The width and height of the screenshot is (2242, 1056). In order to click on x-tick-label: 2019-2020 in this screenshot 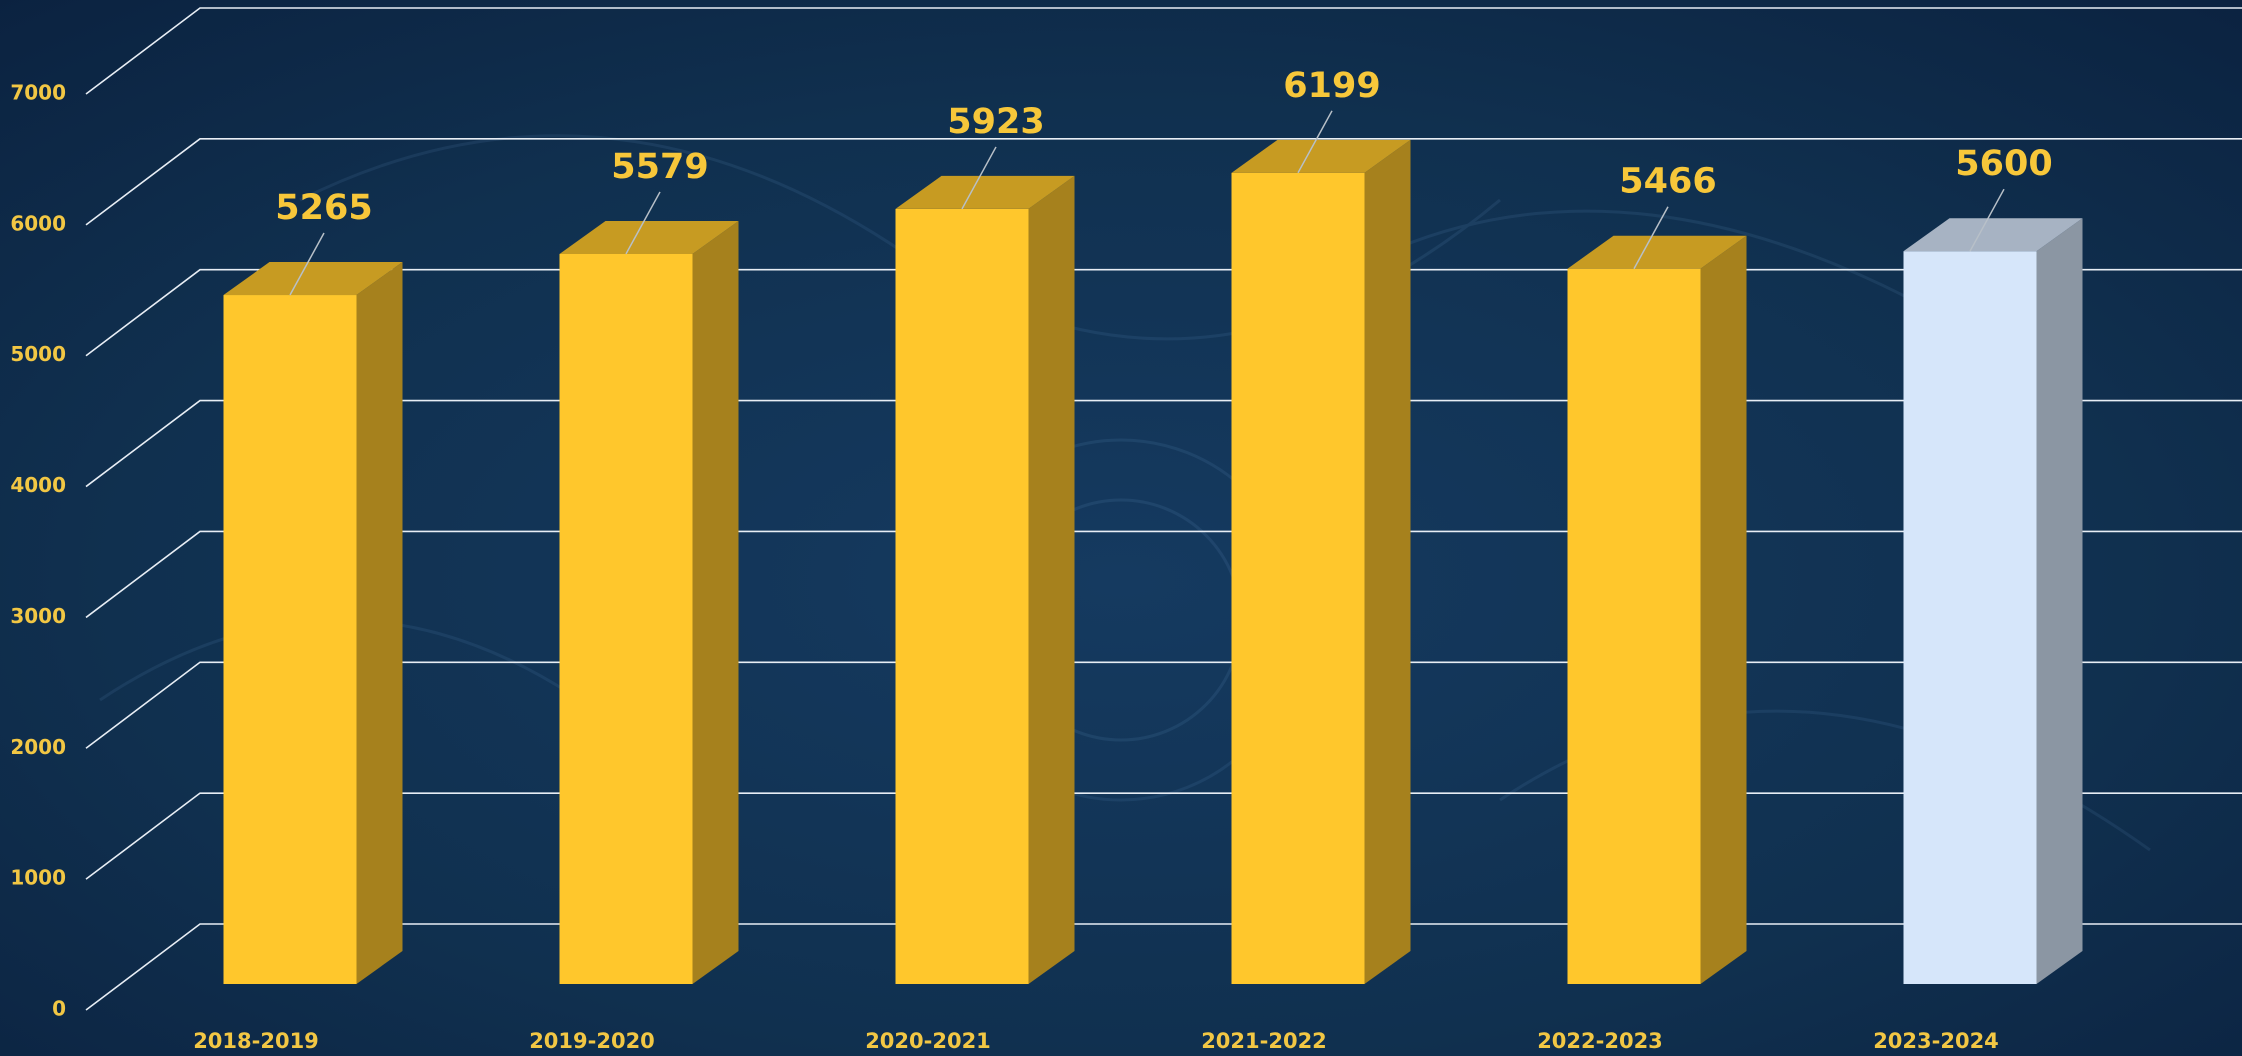, I will do `click(592, 1041)`.